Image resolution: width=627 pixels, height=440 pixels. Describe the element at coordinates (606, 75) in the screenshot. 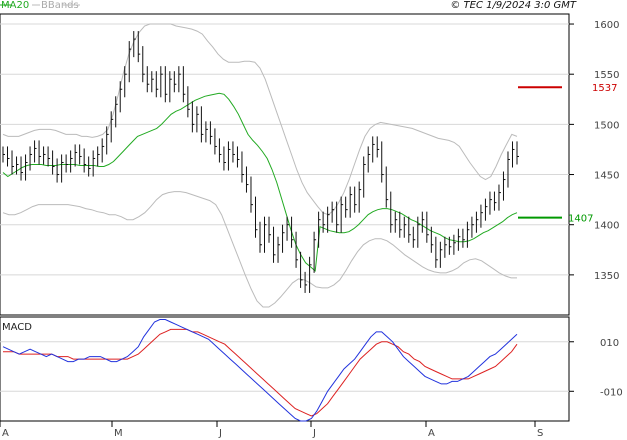

I see `price-tick-label: 1550` at that location.